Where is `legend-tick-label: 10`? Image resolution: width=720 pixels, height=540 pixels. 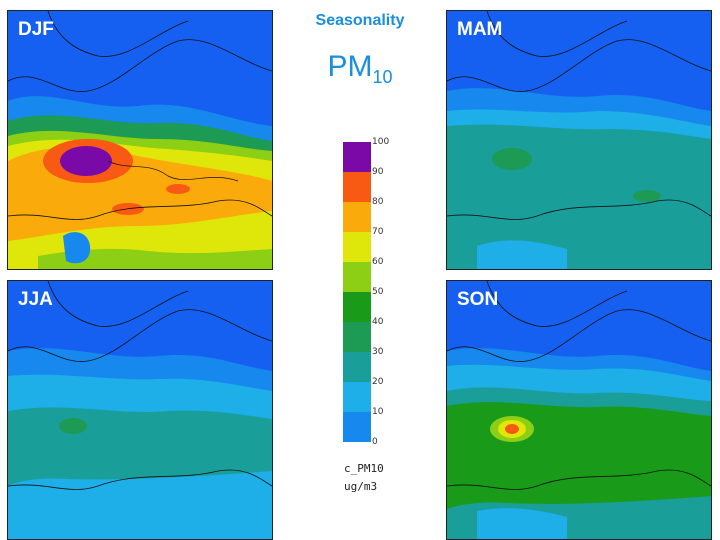 legend-tick-label: 10 is located at coordinates (378, 412).